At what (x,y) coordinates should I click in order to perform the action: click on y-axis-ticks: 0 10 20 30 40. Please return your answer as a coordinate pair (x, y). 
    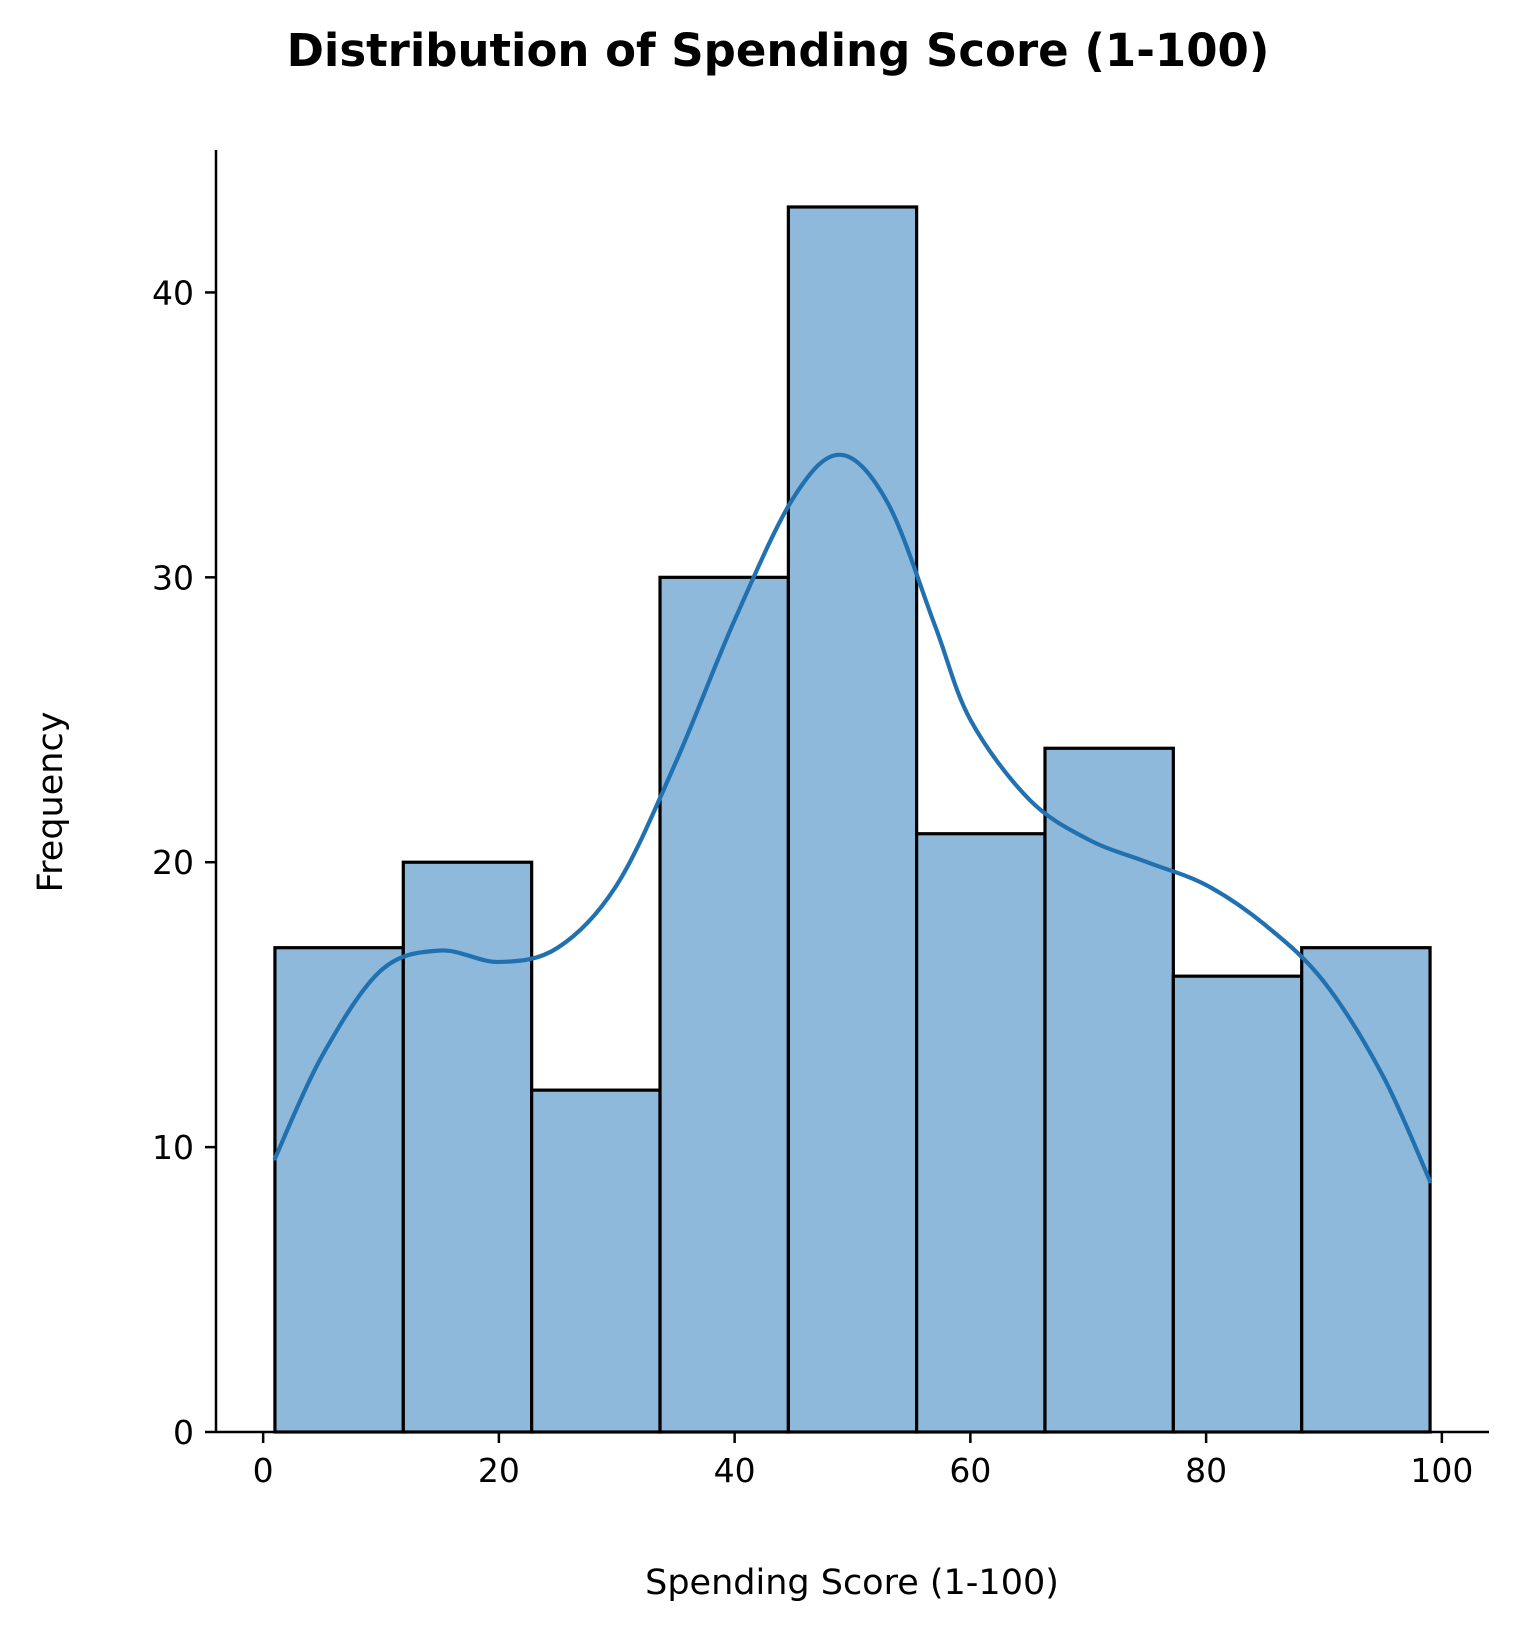
    Looking at the image, I should click on (184, 862).